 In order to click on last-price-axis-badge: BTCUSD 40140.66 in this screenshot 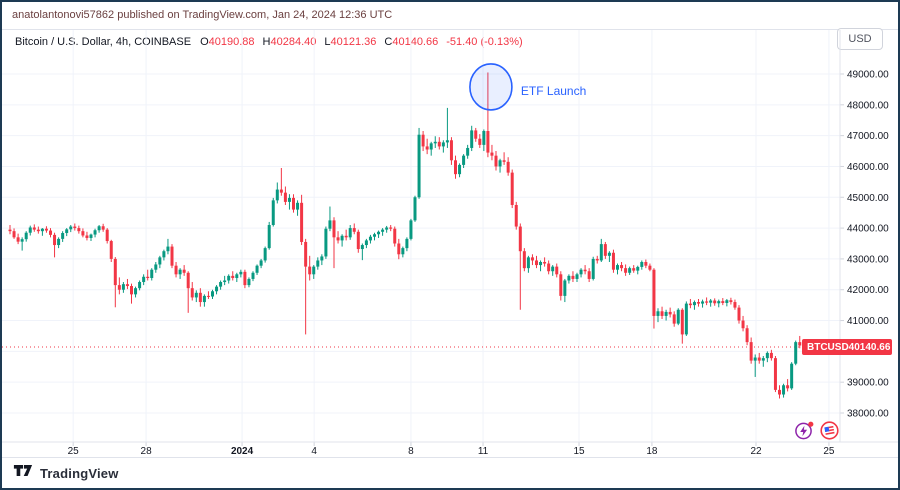, I will do `click(847, 347)`.